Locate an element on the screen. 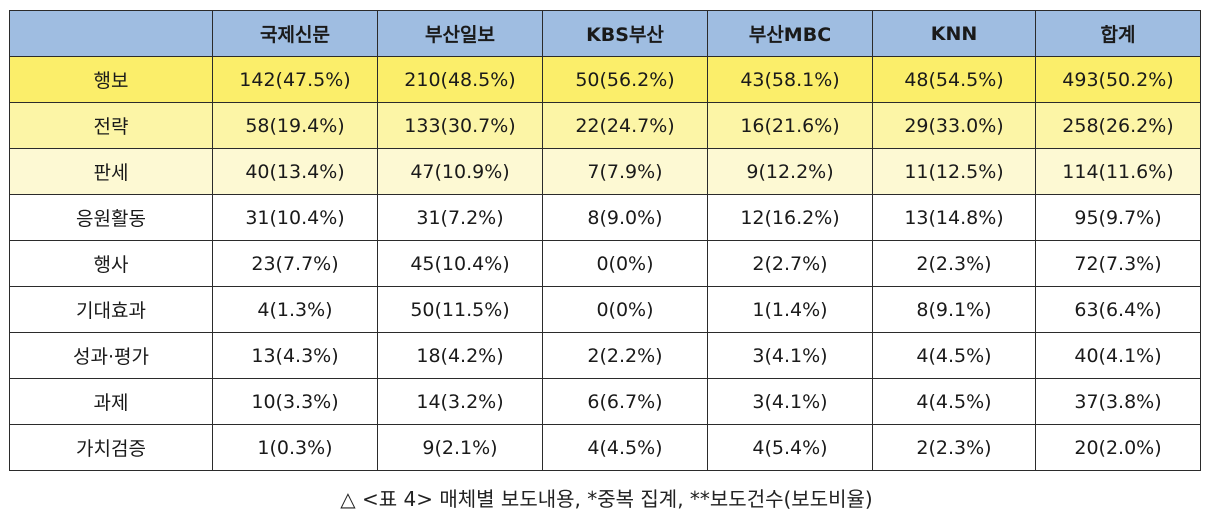 Image resolution: width=1213 pixels, height=532 pixels. row-label: 성과·평가 is located at coordinates (111, 355).